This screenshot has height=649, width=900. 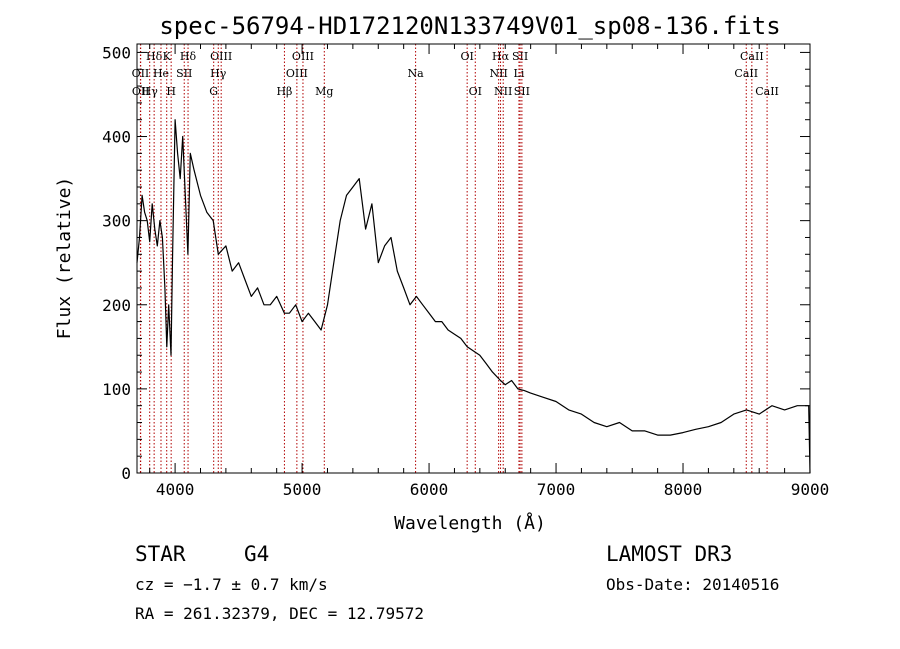 I want to click on redshift-velocity: cz = −1.7 ± 0.7 km/s, so click(x=231, y=584).